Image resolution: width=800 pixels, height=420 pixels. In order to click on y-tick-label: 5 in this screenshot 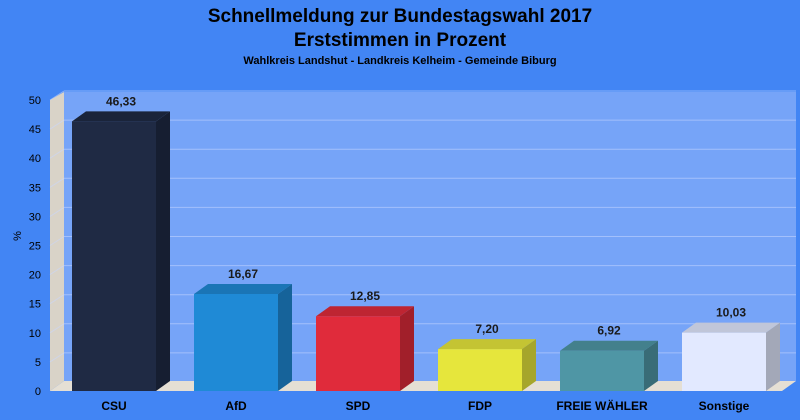, I will do `click(38, 363)`.